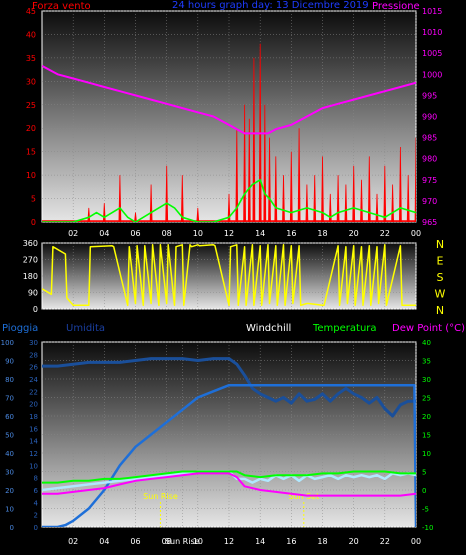 The width and height of the screenshot is (466, 555). What do you see at coordinates (30, 260) in the screenshot?
I see `direction-tick-label: 270` at bounding box center [30, 260].